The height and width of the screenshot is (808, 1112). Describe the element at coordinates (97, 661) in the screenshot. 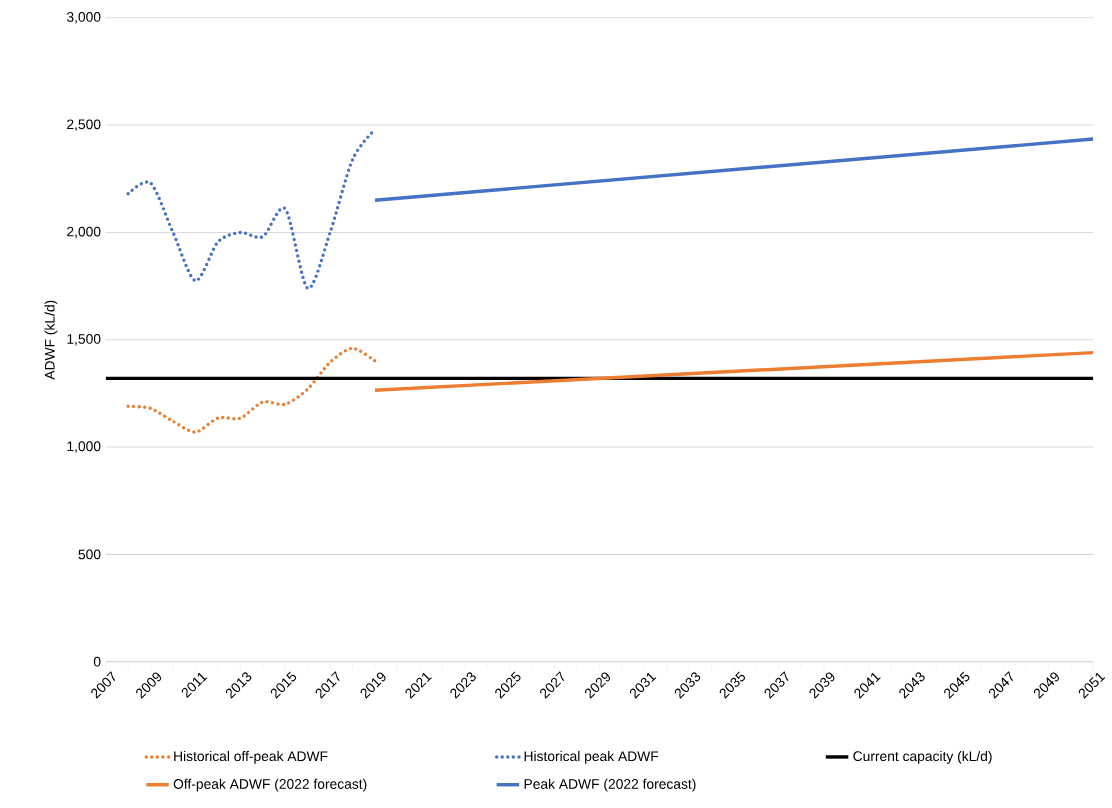

I see `y-tick-label: 0` at that location.